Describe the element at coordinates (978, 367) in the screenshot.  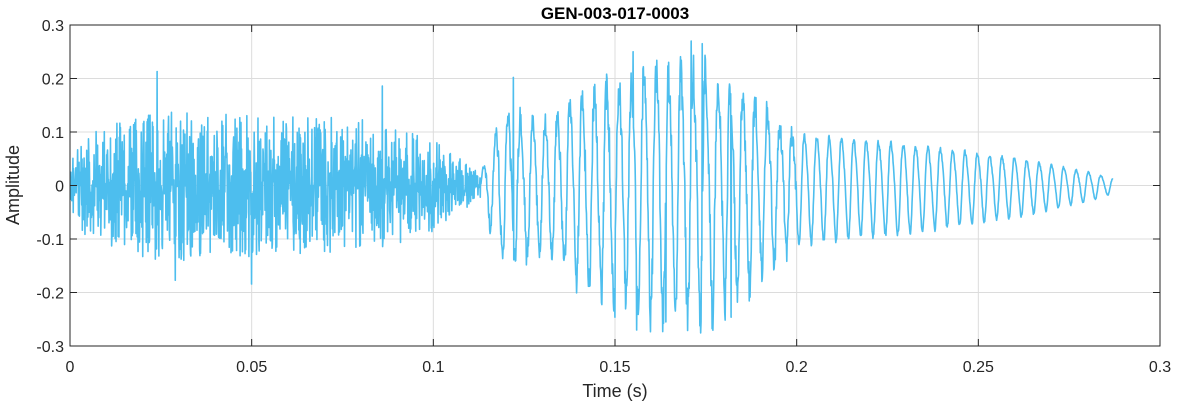
I see `x-tick-label: 0.25` at that location.